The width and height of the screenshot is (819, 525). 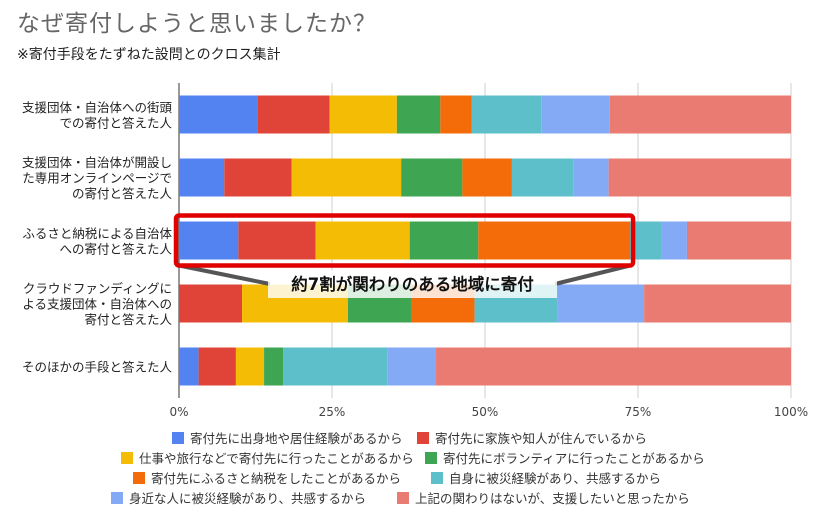 I want to click on legend-label: 上記の関わりはないが、支援したいと思ったから, so click(x=552, y=498).